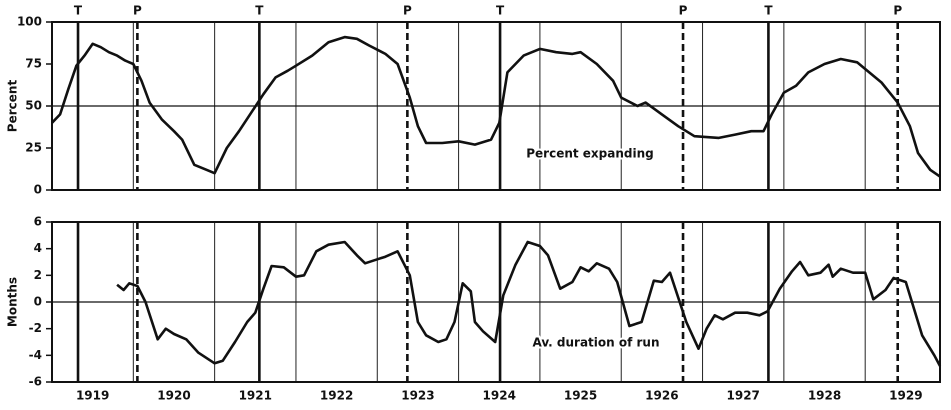  I want to click on x-tick-label: 1927, so click(743, 396).